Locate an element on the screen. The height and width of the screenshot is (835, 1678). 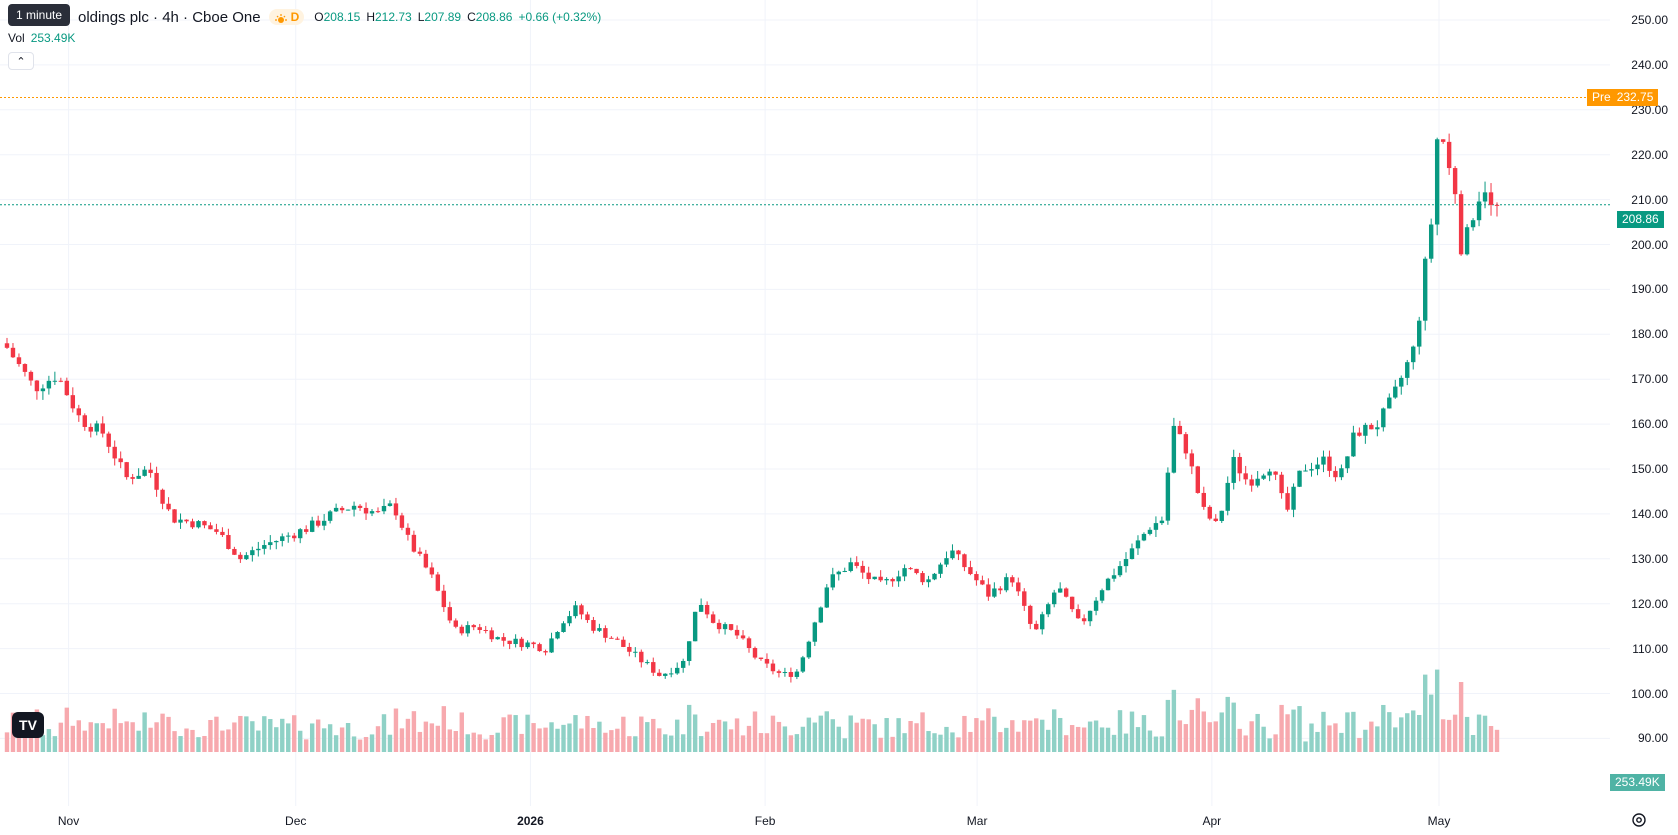
pre-price: 232.75 is located at coordinates (1635, 97).